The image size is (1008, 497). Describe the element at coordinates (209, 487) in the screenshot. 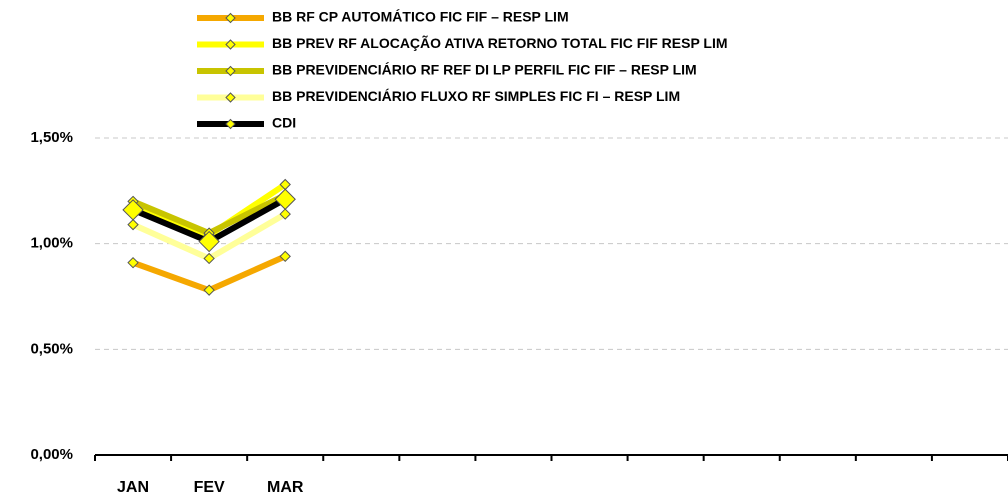

I see `x-tick-label: FEV` at that location.